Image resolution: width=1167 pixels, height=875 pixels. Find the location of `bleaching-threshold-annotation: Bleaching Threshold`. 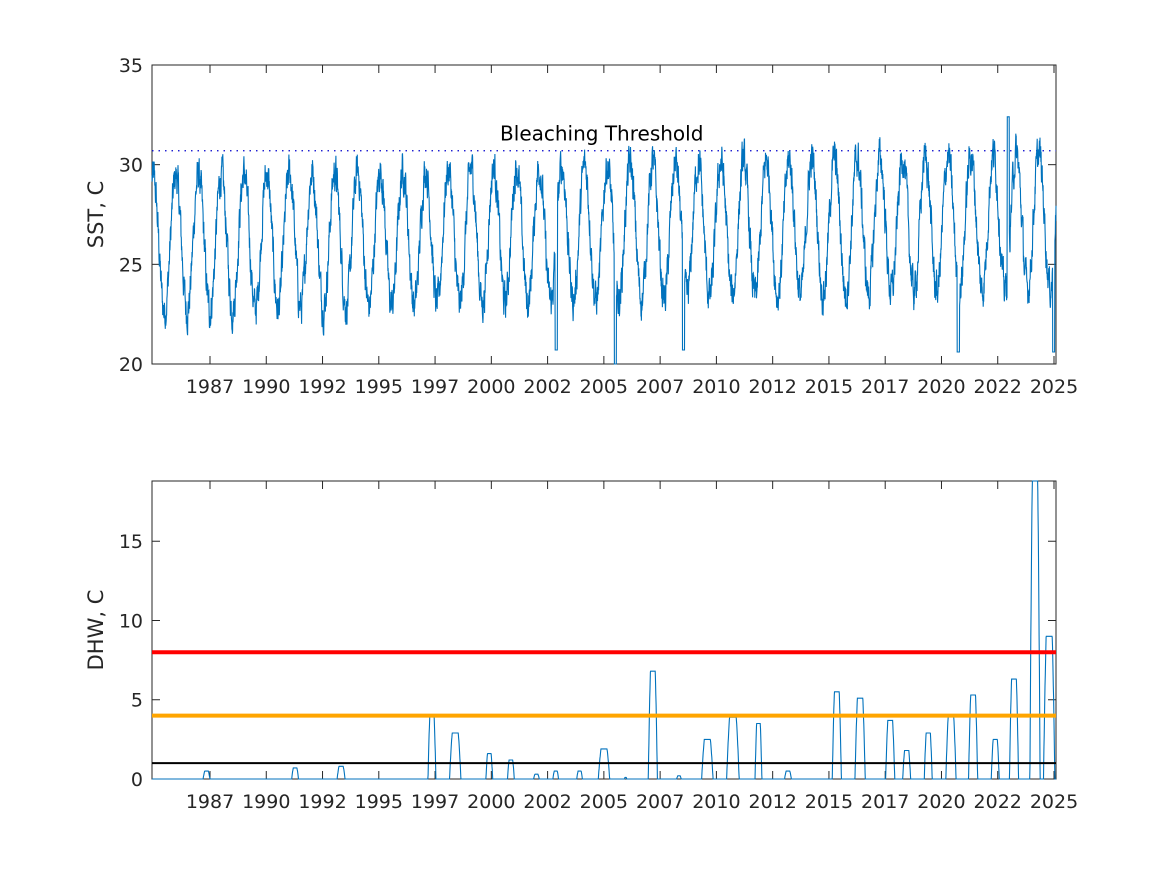

bleaching-threshold-annotation: Bleaching Threshold is located at coordinates (601, 134).